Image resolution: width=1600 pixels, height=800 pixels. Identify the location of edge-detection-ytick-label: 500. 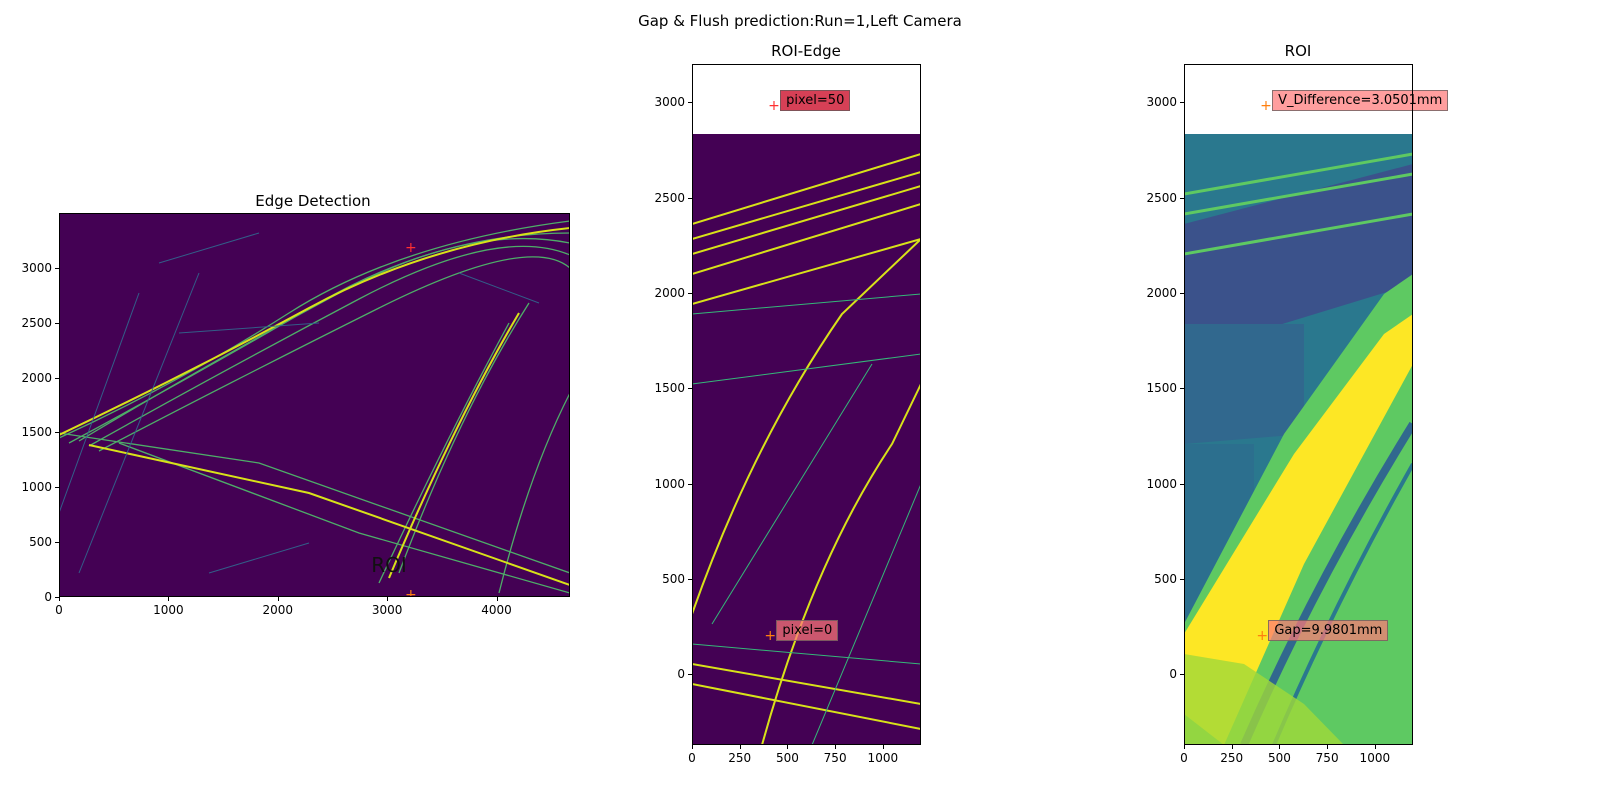
(40, 542).